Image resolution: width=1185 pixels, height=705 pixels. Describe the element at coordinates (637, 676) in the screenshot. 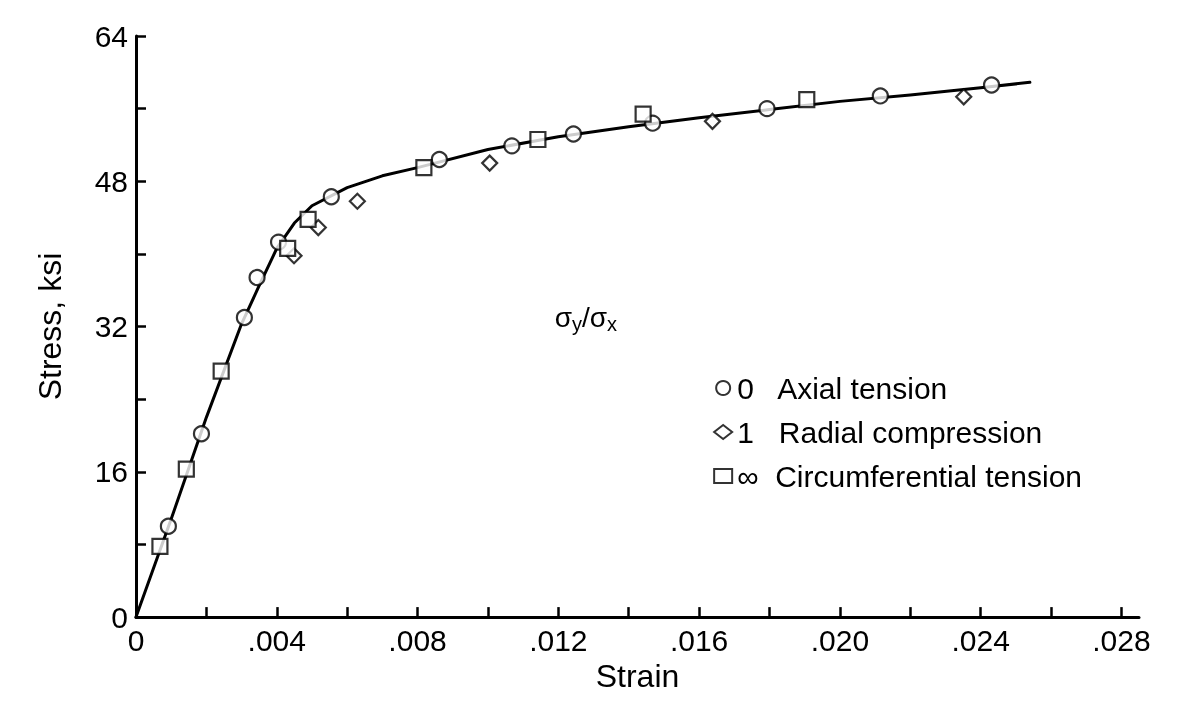

I see `x-axis-title: Strain` at that location.